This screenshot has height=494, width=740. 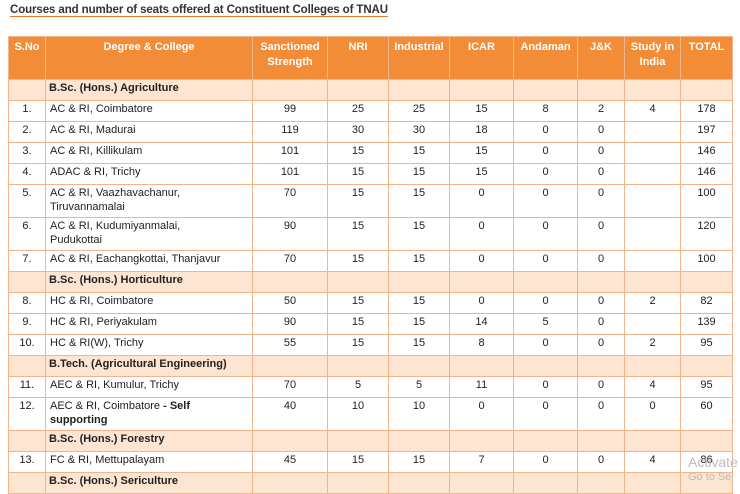 I want to click on cell-college: AEC & RI, Kumulur, Trichy, so click(x=149, y=387).